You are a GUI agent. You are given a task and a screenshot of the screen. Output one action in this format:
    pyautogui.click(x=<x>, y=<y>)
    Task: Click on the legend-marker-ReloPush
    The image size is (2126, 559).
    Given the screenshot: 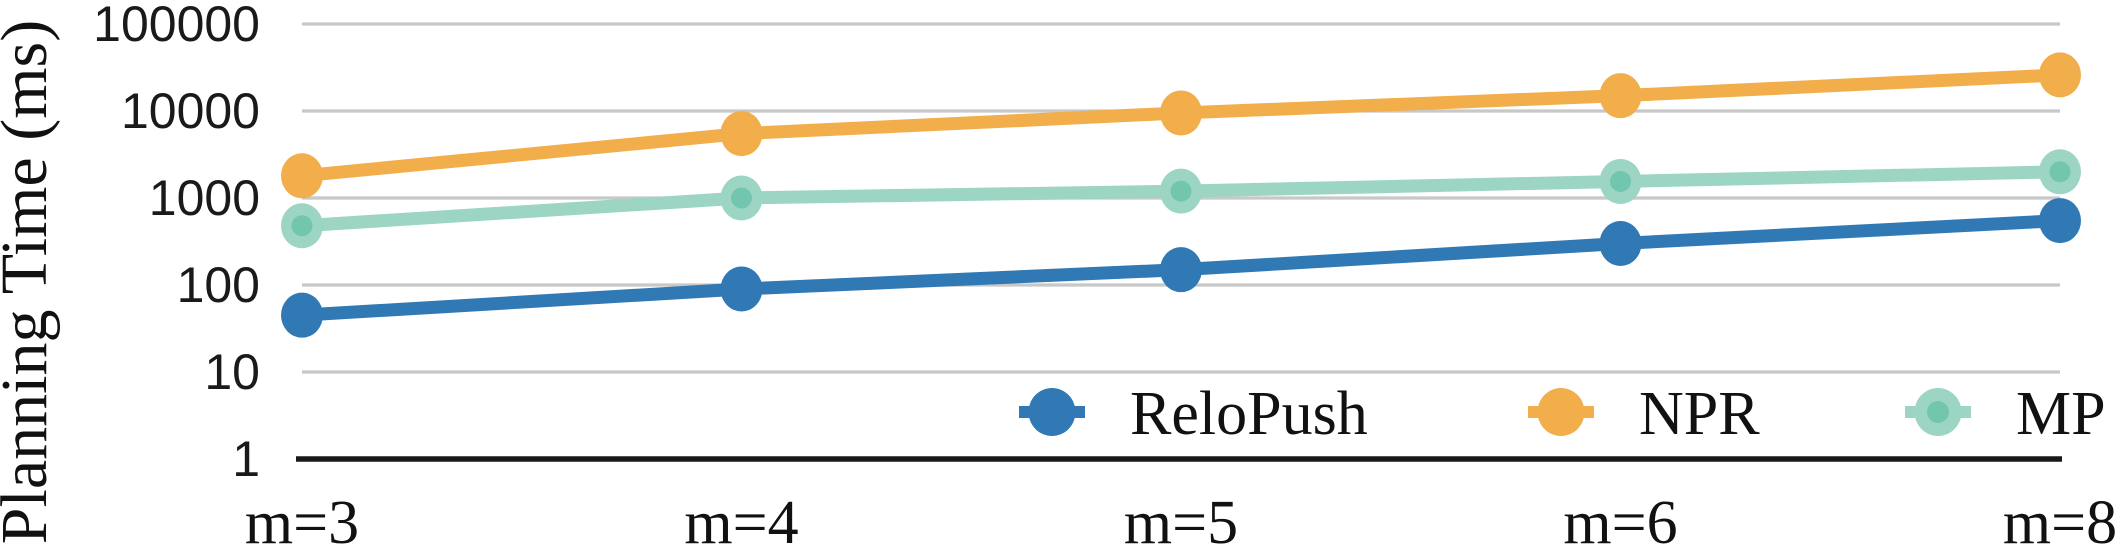 What is the action you would take?
    pyautogui.click(x=1052, y=412)
    